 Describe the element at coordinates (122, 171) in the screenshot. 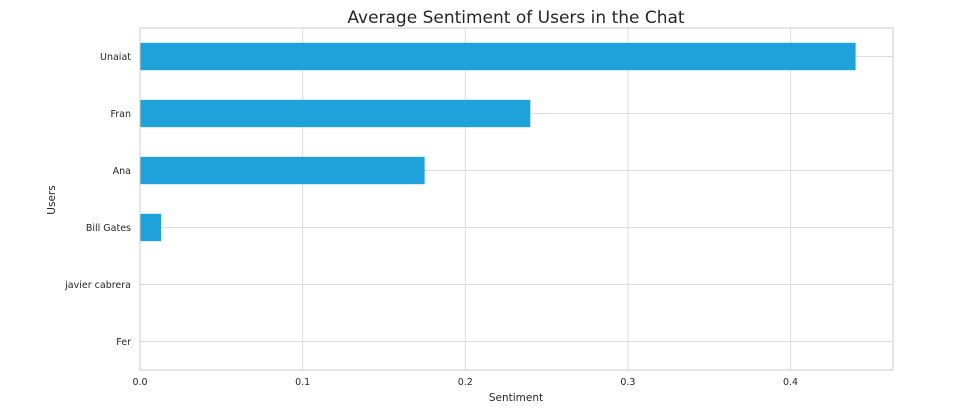

I see `y-tick-label: Ana` at that location.